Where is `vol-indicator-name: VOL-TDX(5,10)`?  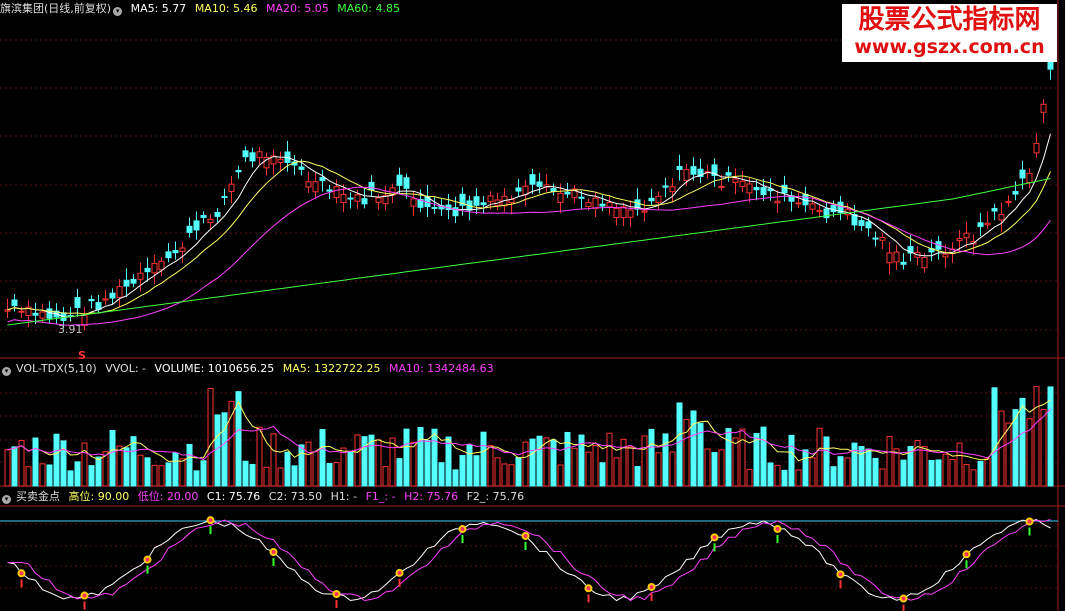 vol-indicator-name: VOL-TDX(5,10) is located at coordinates (56, 368).